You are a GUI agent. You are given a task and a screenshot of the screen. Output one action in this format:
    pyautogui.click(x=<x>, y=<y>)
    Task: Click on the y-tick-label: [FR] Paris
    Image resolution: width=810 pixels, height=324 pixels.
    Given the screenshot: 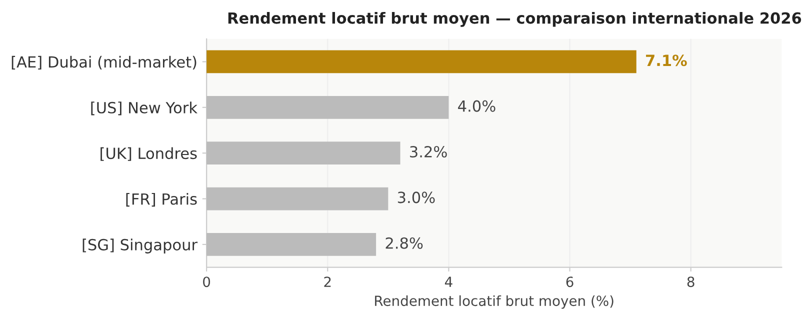 What is the action you would take?
    pyautogui.click(x=161, y=199)
    